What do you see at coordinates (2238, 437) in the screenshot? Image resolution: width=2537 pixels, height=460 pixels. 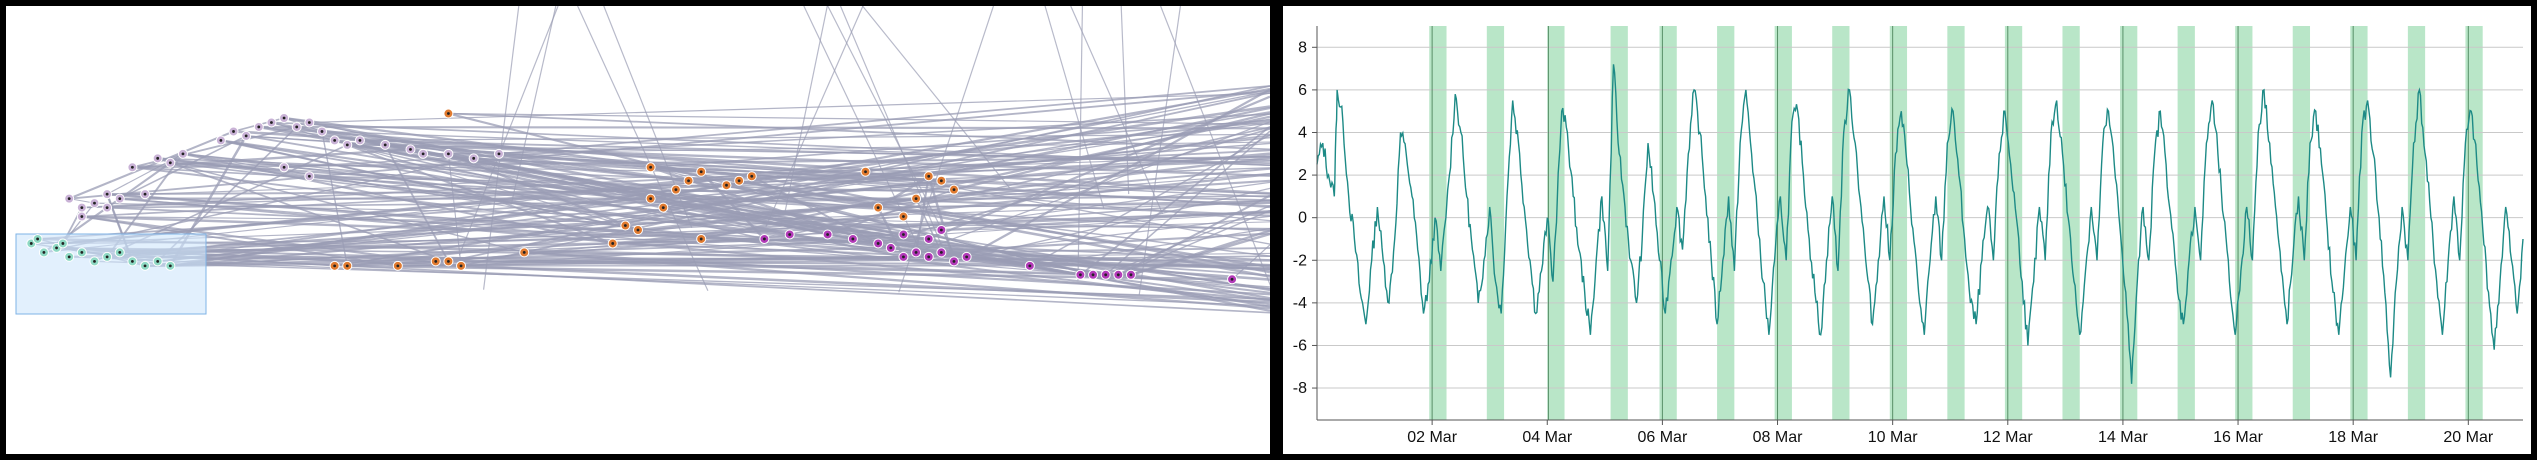 I see `x-tick-label: 16 Mar` at bounding box center [2238, 437].